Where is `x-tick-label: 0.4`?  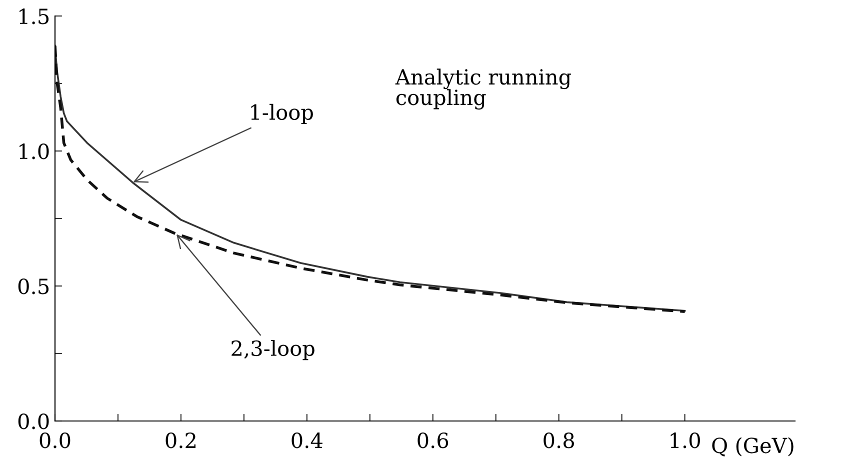
x-tick-label: 0.4 is located at coordinates (307, 440).